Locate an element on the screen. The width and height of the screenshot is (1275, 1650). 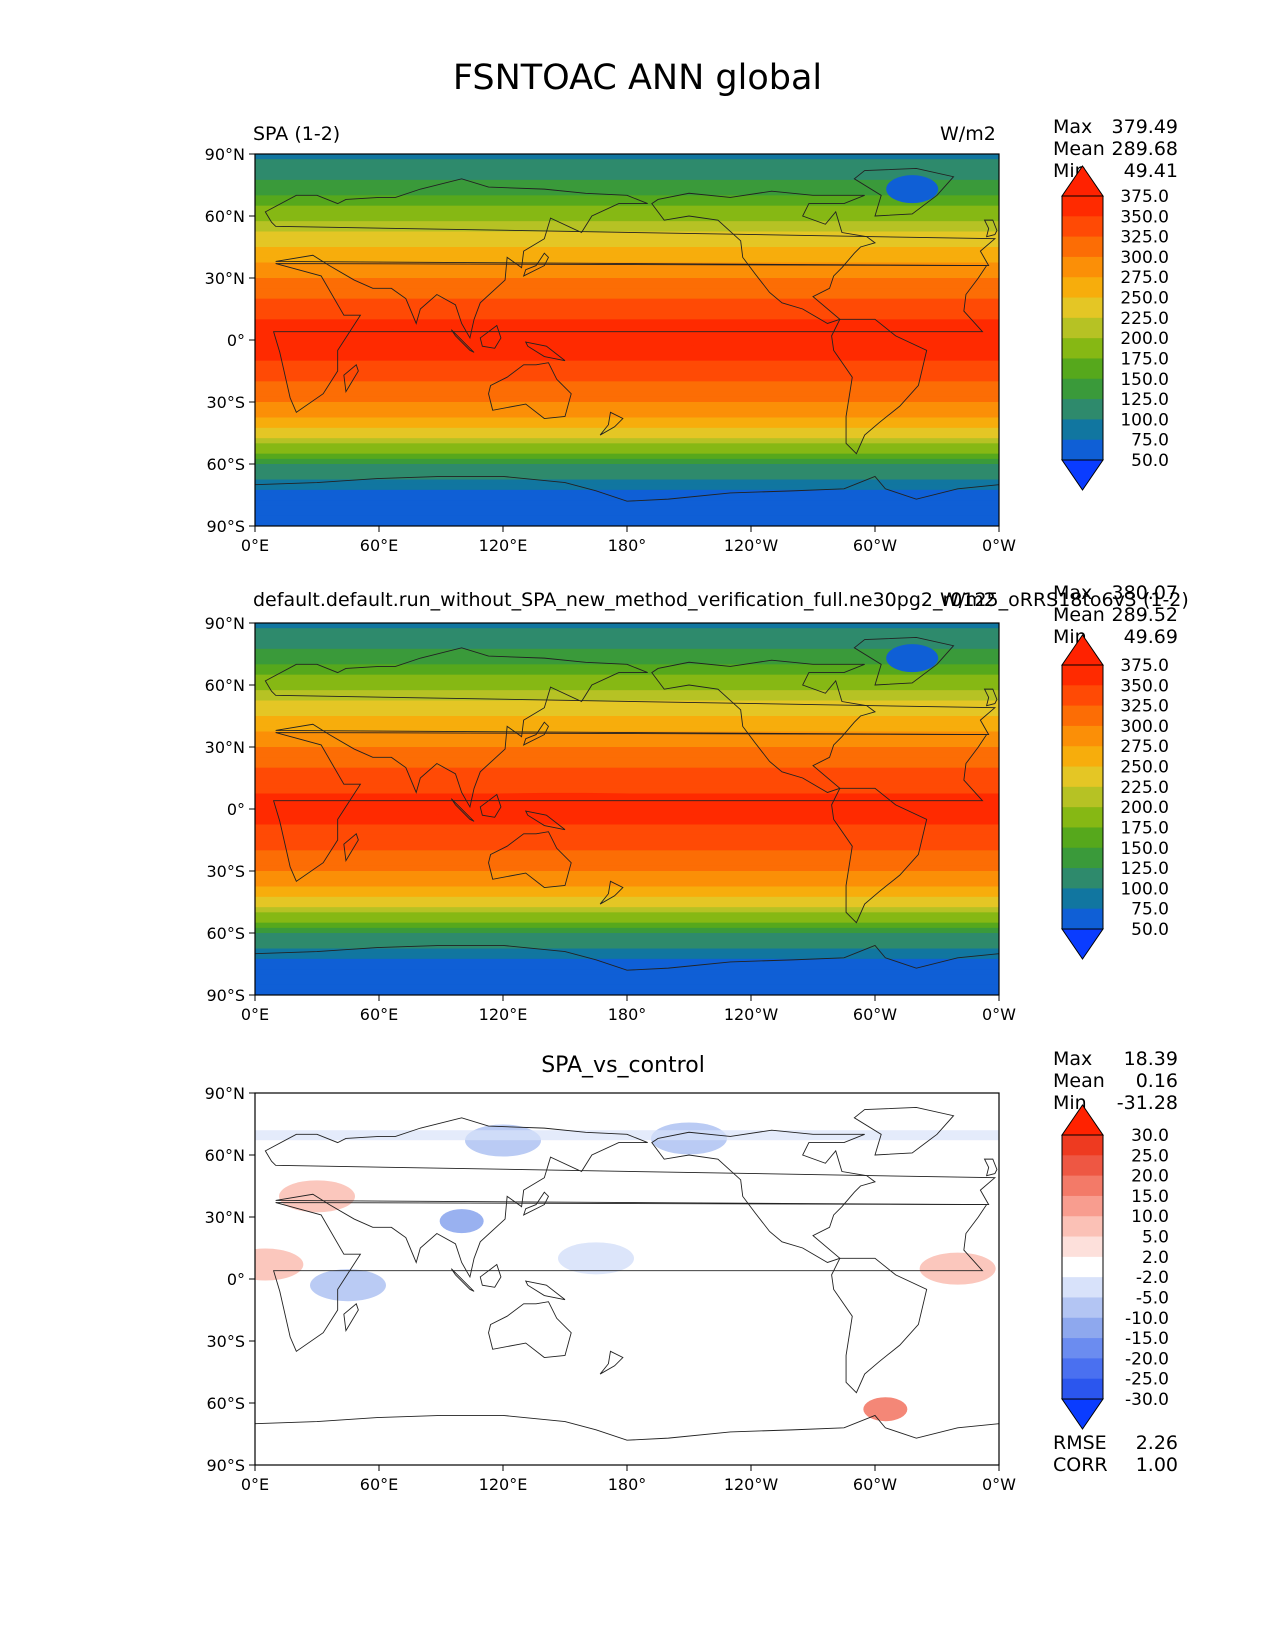
x-tick-label: 120°W is located at coordinates (751, 1014).